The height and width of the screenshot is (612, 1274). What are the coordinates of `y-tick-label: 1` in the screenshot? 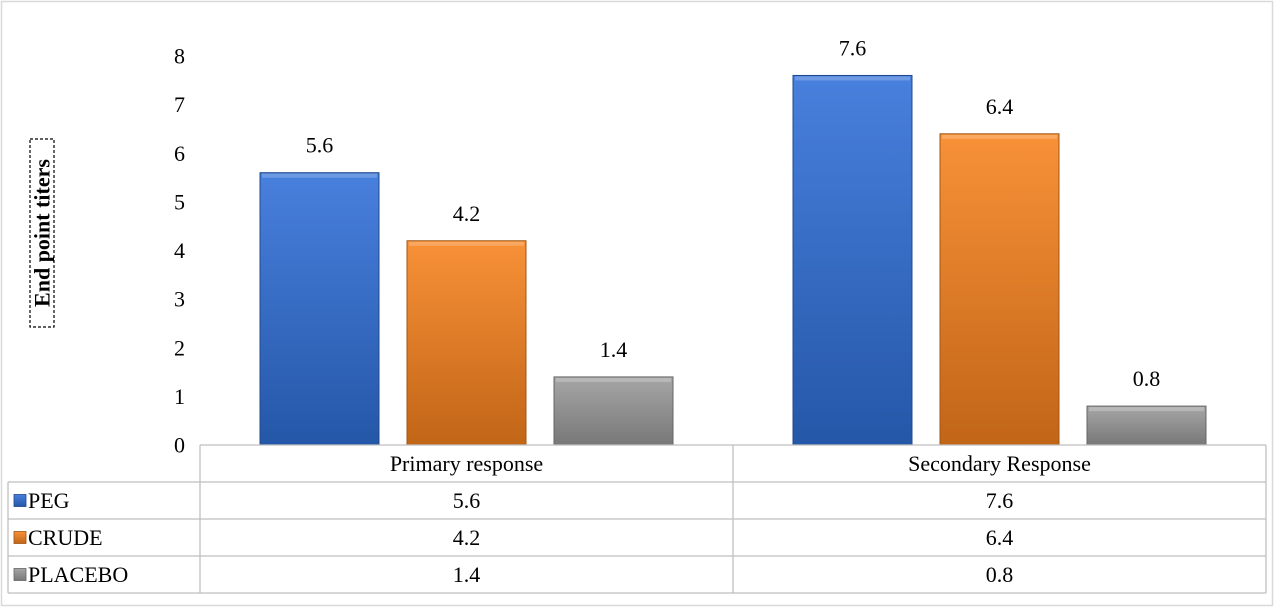 It's located at (179, 396).